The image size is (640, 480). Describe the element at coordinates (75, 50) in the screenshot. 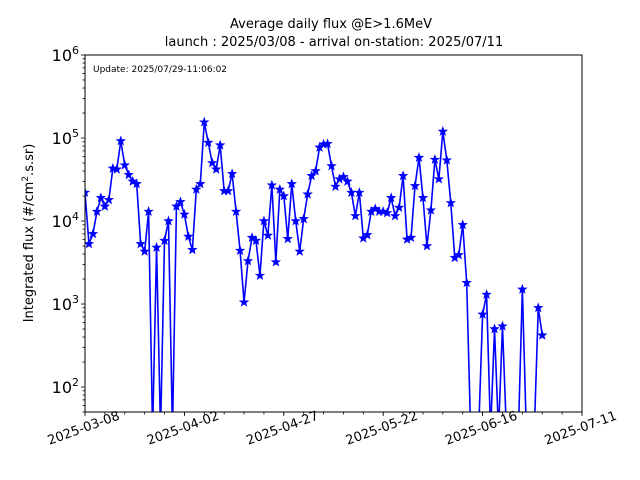

I see `y-tick-exponent: 6` at that location.